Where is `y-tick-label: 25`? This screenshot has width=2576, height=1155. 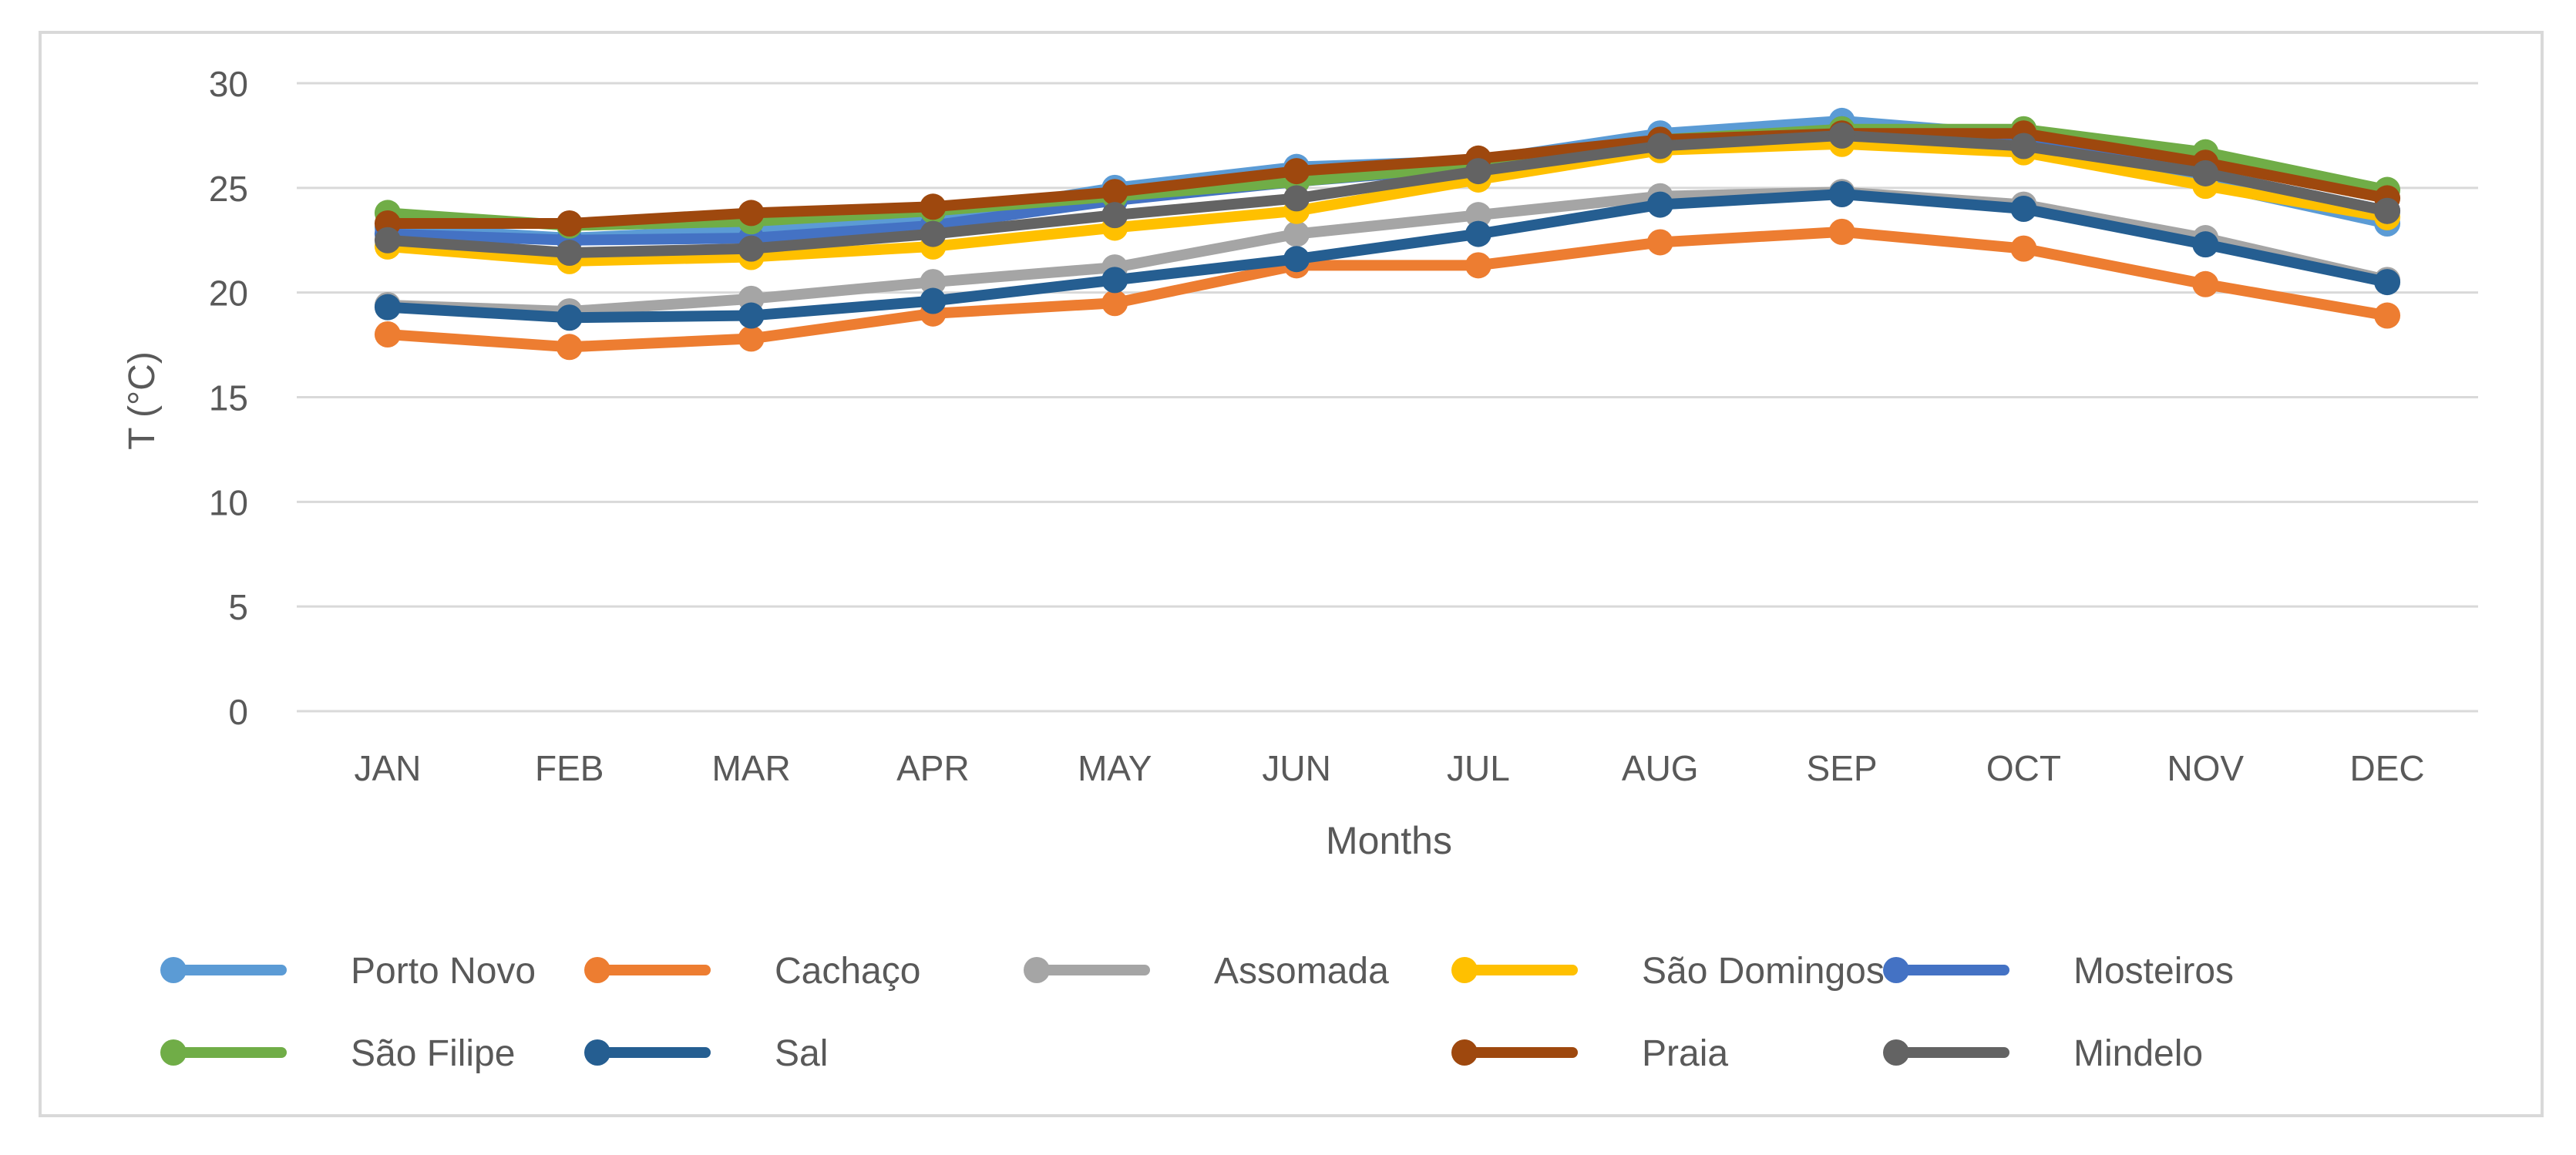
y-tick-label: 25 is located at coordinates (228, 189).